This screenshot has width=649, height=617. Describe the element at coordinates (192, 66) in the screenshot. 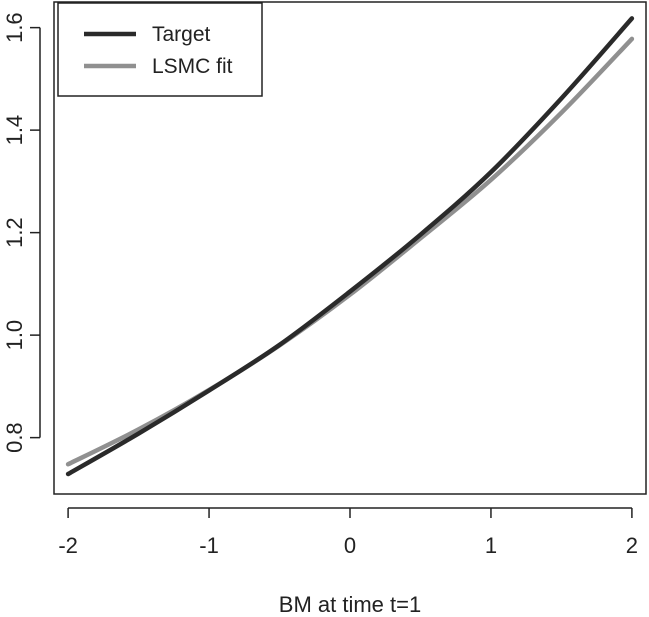

I see `legend-label-lsmc-fit: LSMC fit` at that location.